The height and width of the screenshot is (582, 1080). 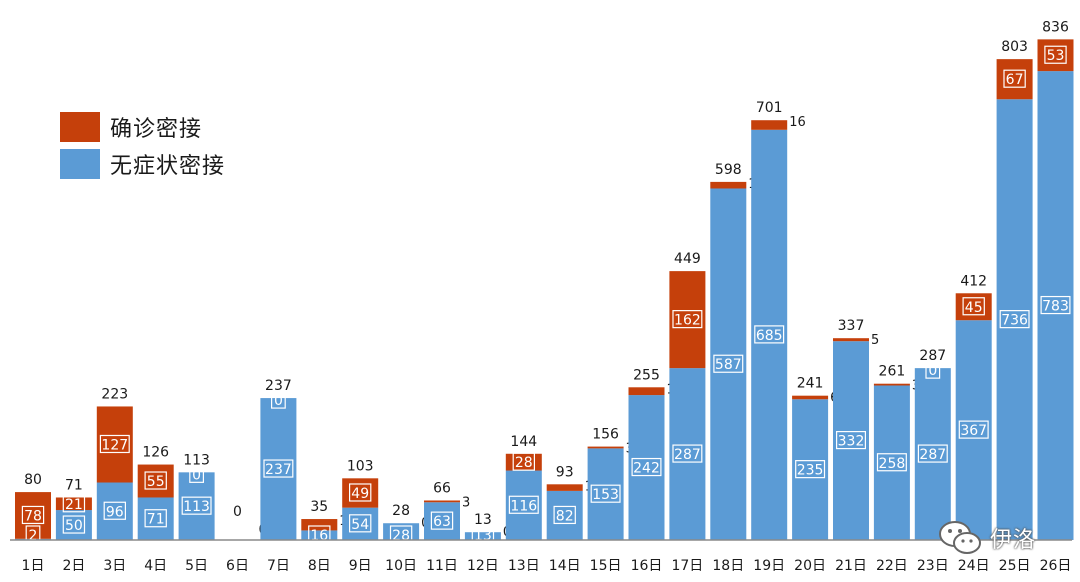 I want to click on label-confirmed-2-box, so click(x=74, y=503).